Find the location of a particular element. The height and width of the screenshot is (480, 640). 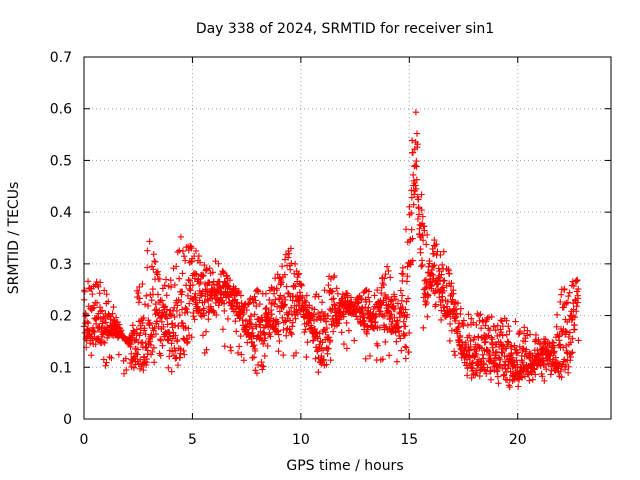

y-tick-label: 0.4 is located at coordinates (61, 213).